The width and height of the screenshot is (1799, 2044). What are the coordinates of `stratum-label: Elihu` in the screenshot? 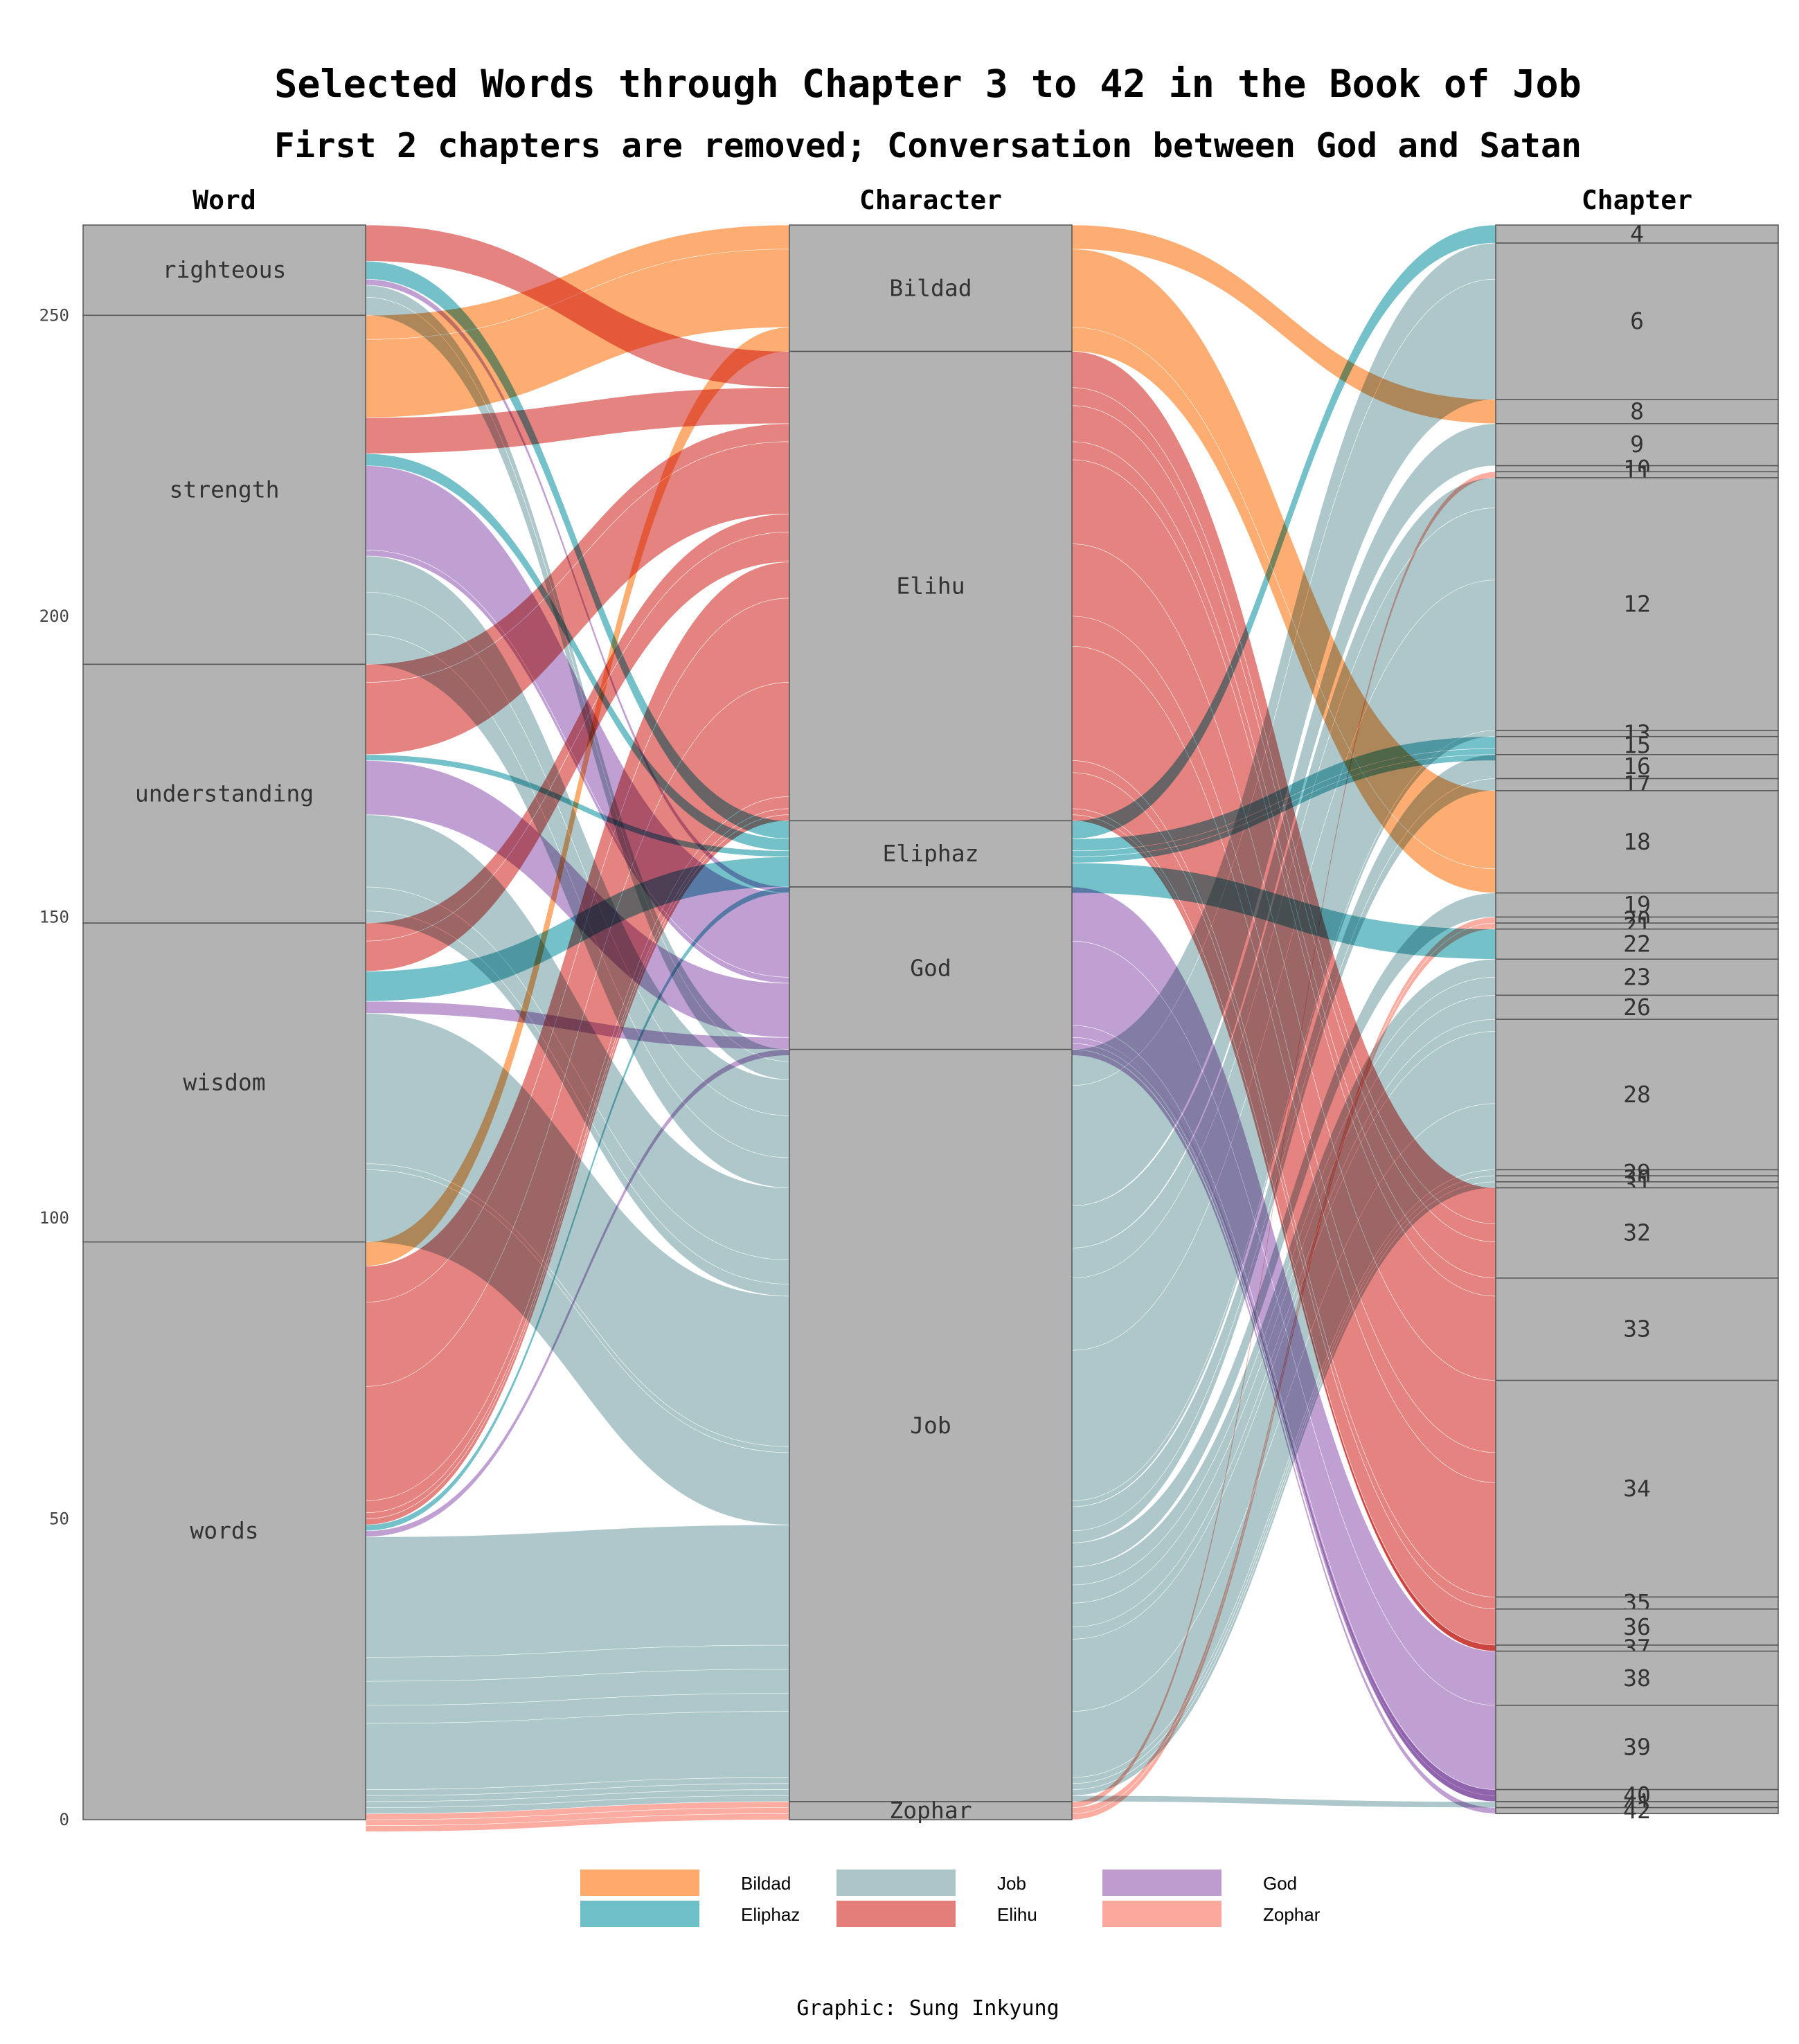 It's located at (930, 585).